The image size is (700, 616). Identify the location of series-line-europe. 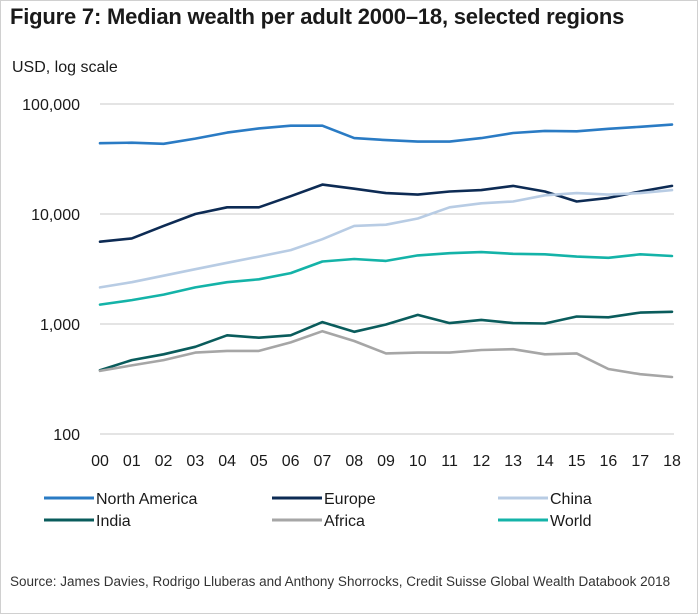
(386, 213).